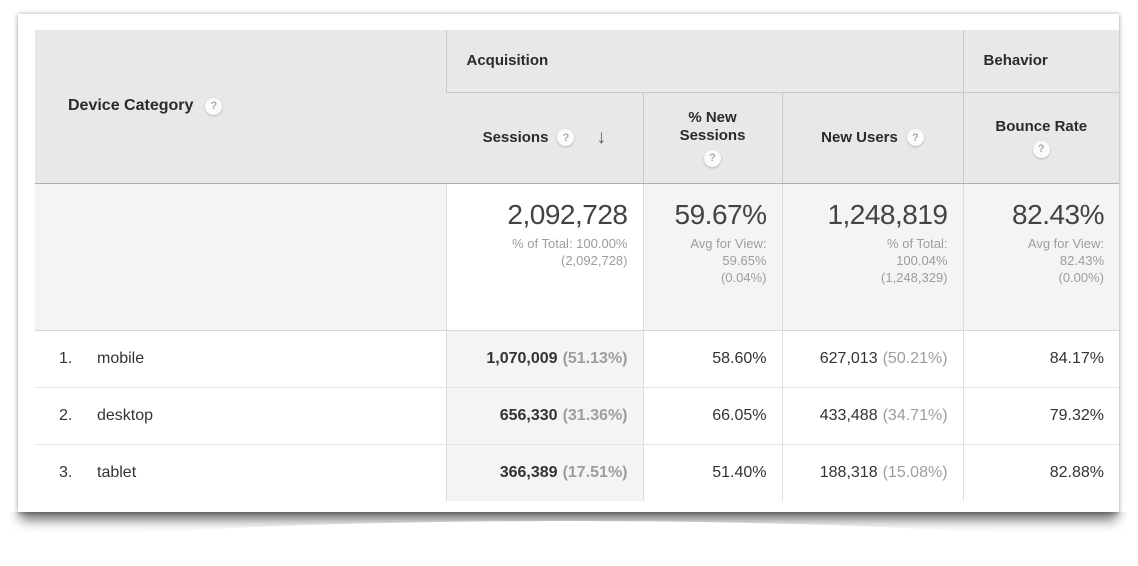  I want to click on sessions-value: 1,070,009, so click(522, 358).